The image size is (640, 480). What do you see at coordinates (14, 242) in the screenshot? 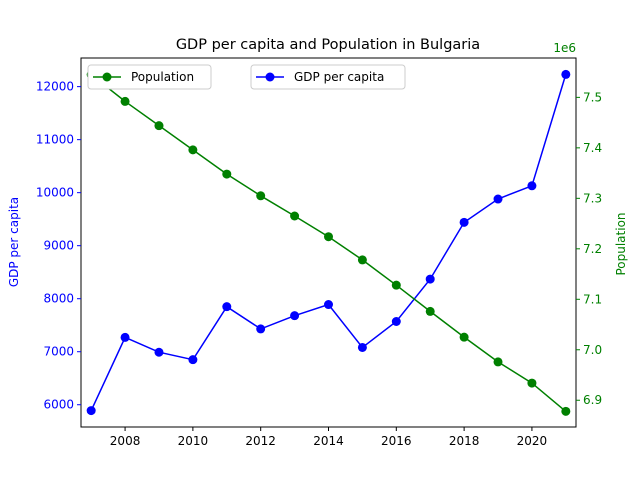
I see `left-y-axis-label: GDP per capita` at bounding box center [14, 242].